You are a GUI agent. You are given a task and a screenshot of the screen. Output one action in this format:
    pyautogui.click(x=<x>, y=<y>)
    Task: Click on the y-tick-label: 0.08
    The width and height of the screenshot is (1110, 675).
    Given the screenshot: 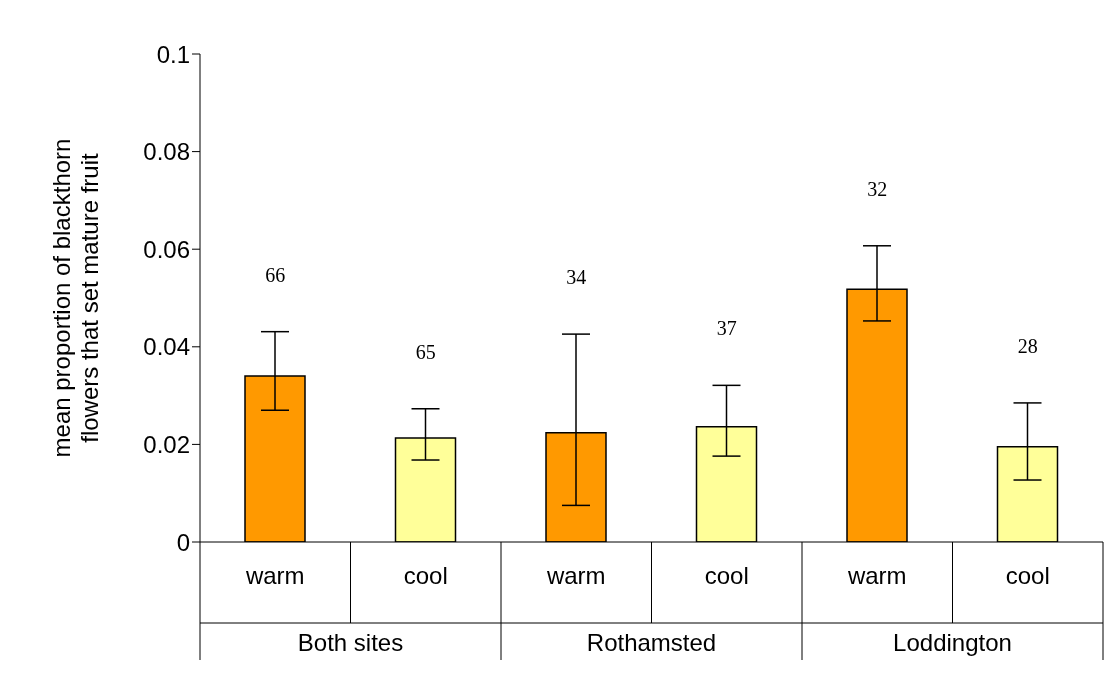 What is the action you would take?
    pyautogui.click(x=166, y=152)
    